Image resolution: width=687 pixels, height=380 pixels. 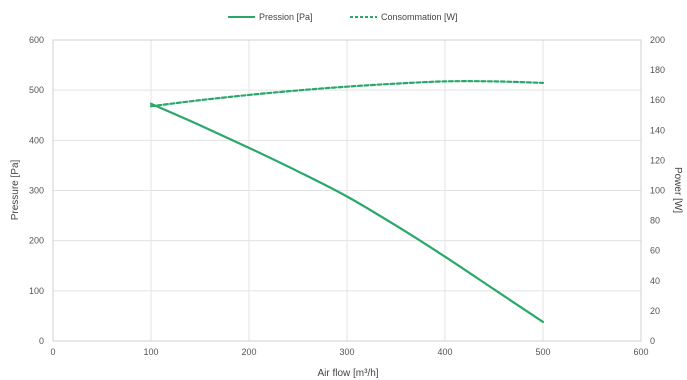 I want to click on y-left-tick-label: 300, so click(x=36, y=191).